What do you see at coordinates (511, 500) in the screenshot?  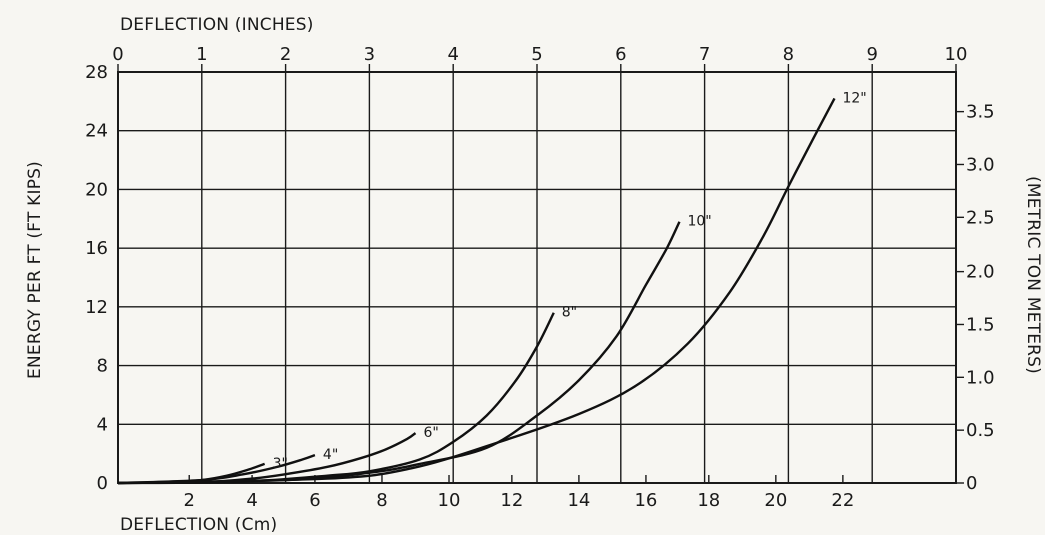 I see `x-bottom-tick-label: 12` at bounding box center [511, 500].